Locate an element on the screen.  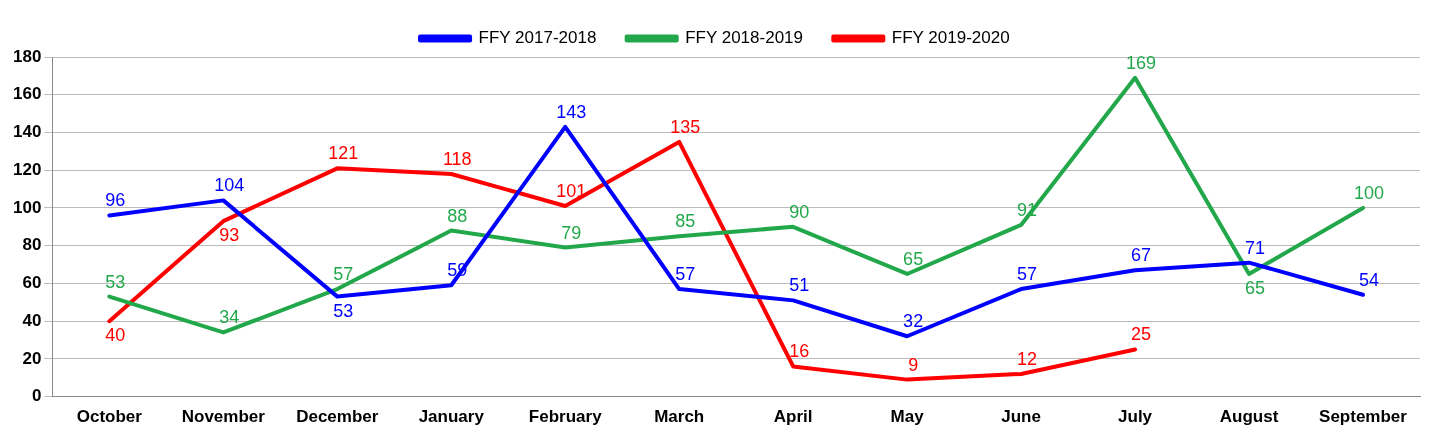
x-tick-label: December is located at coordinates (337, 417).